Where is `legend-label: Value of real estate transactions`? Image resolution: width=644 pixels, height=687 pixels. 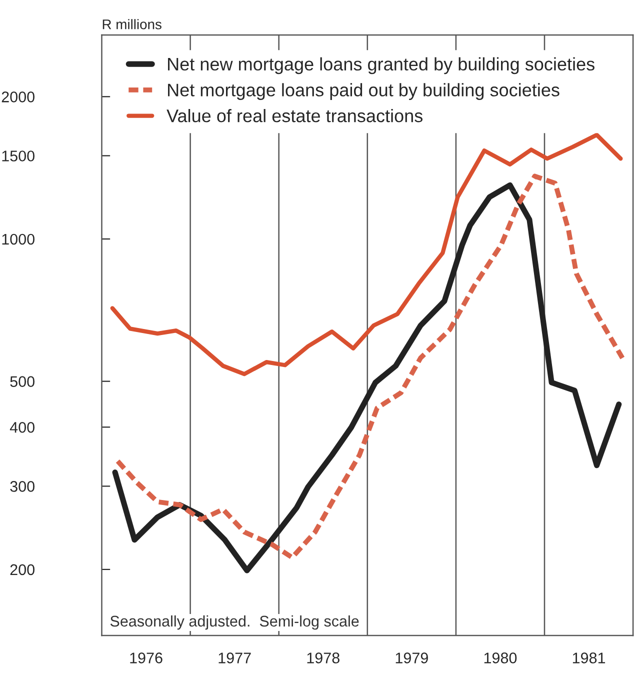
legend-label: Value of real estate transactions is located at coordinates (294, 115).